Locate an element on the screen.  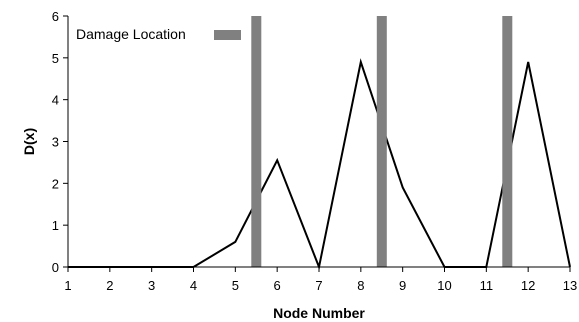
x-tick-label: 10 is located at coordinates (444, 285).